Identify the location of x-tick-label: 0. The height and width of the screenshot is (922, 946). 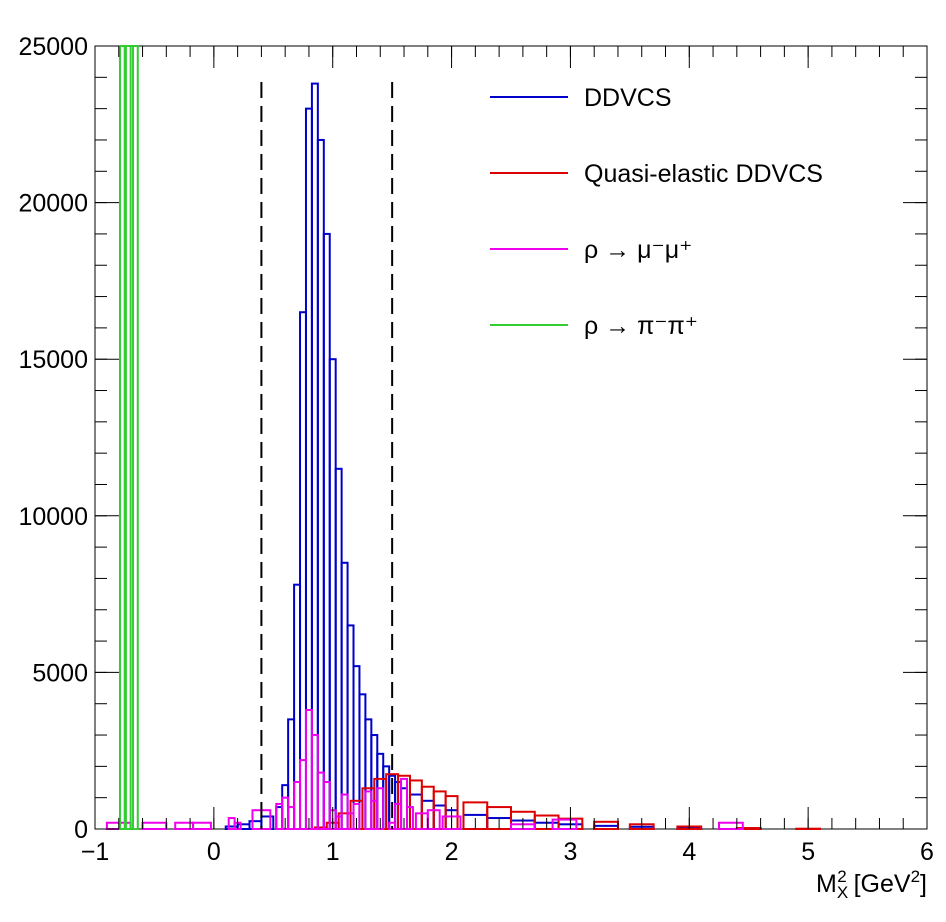
(214, 852).